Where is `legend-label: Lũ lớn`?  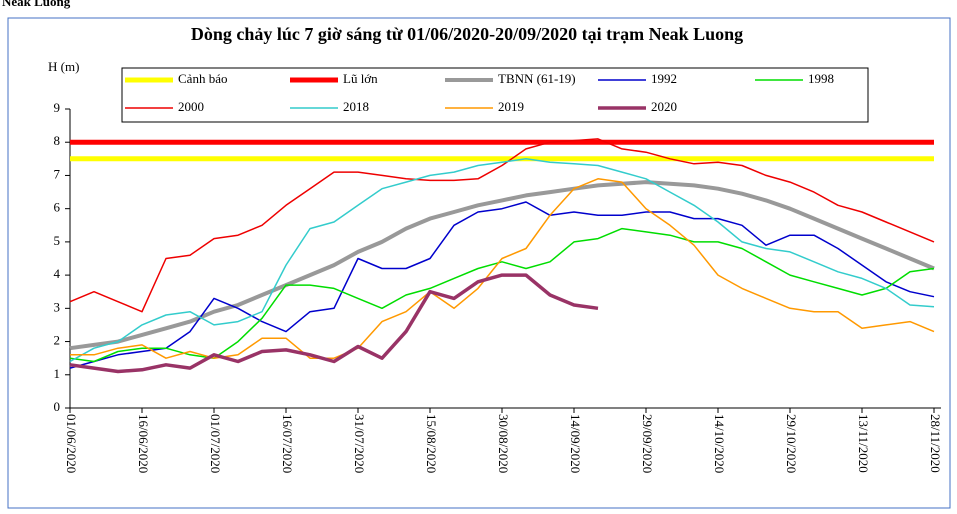 legend-label: Lũ lớn is located at coordinates (360, 78).